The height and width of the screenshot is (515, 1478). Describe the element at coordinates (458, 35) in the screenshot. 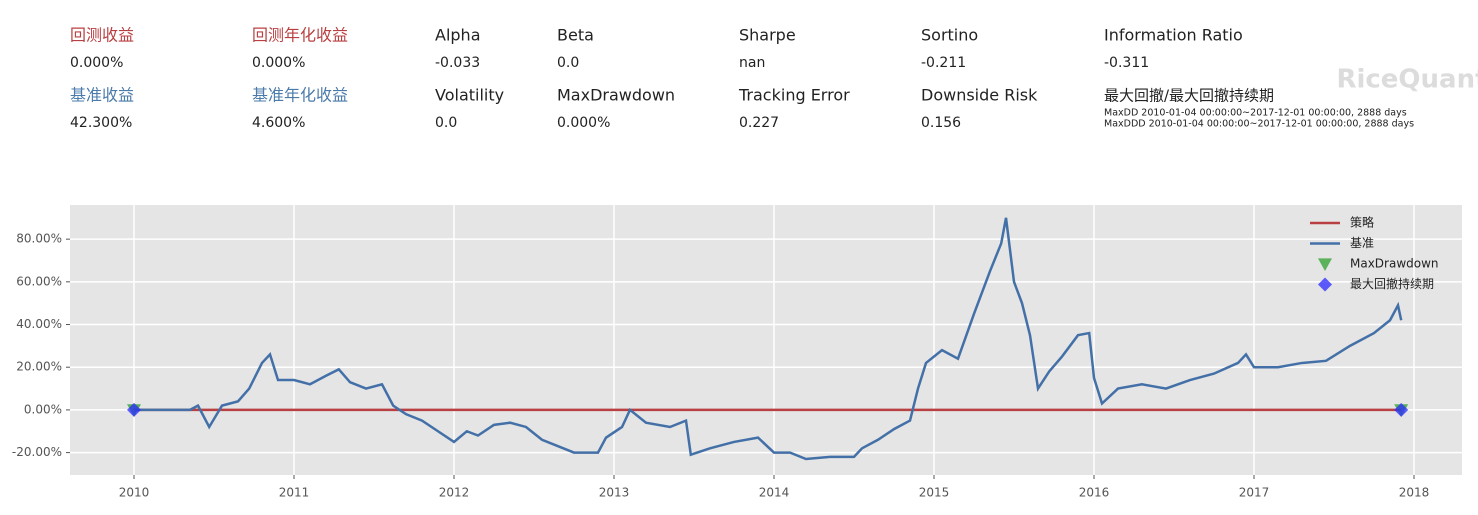

I see `metric-label: Alpha` at that location.